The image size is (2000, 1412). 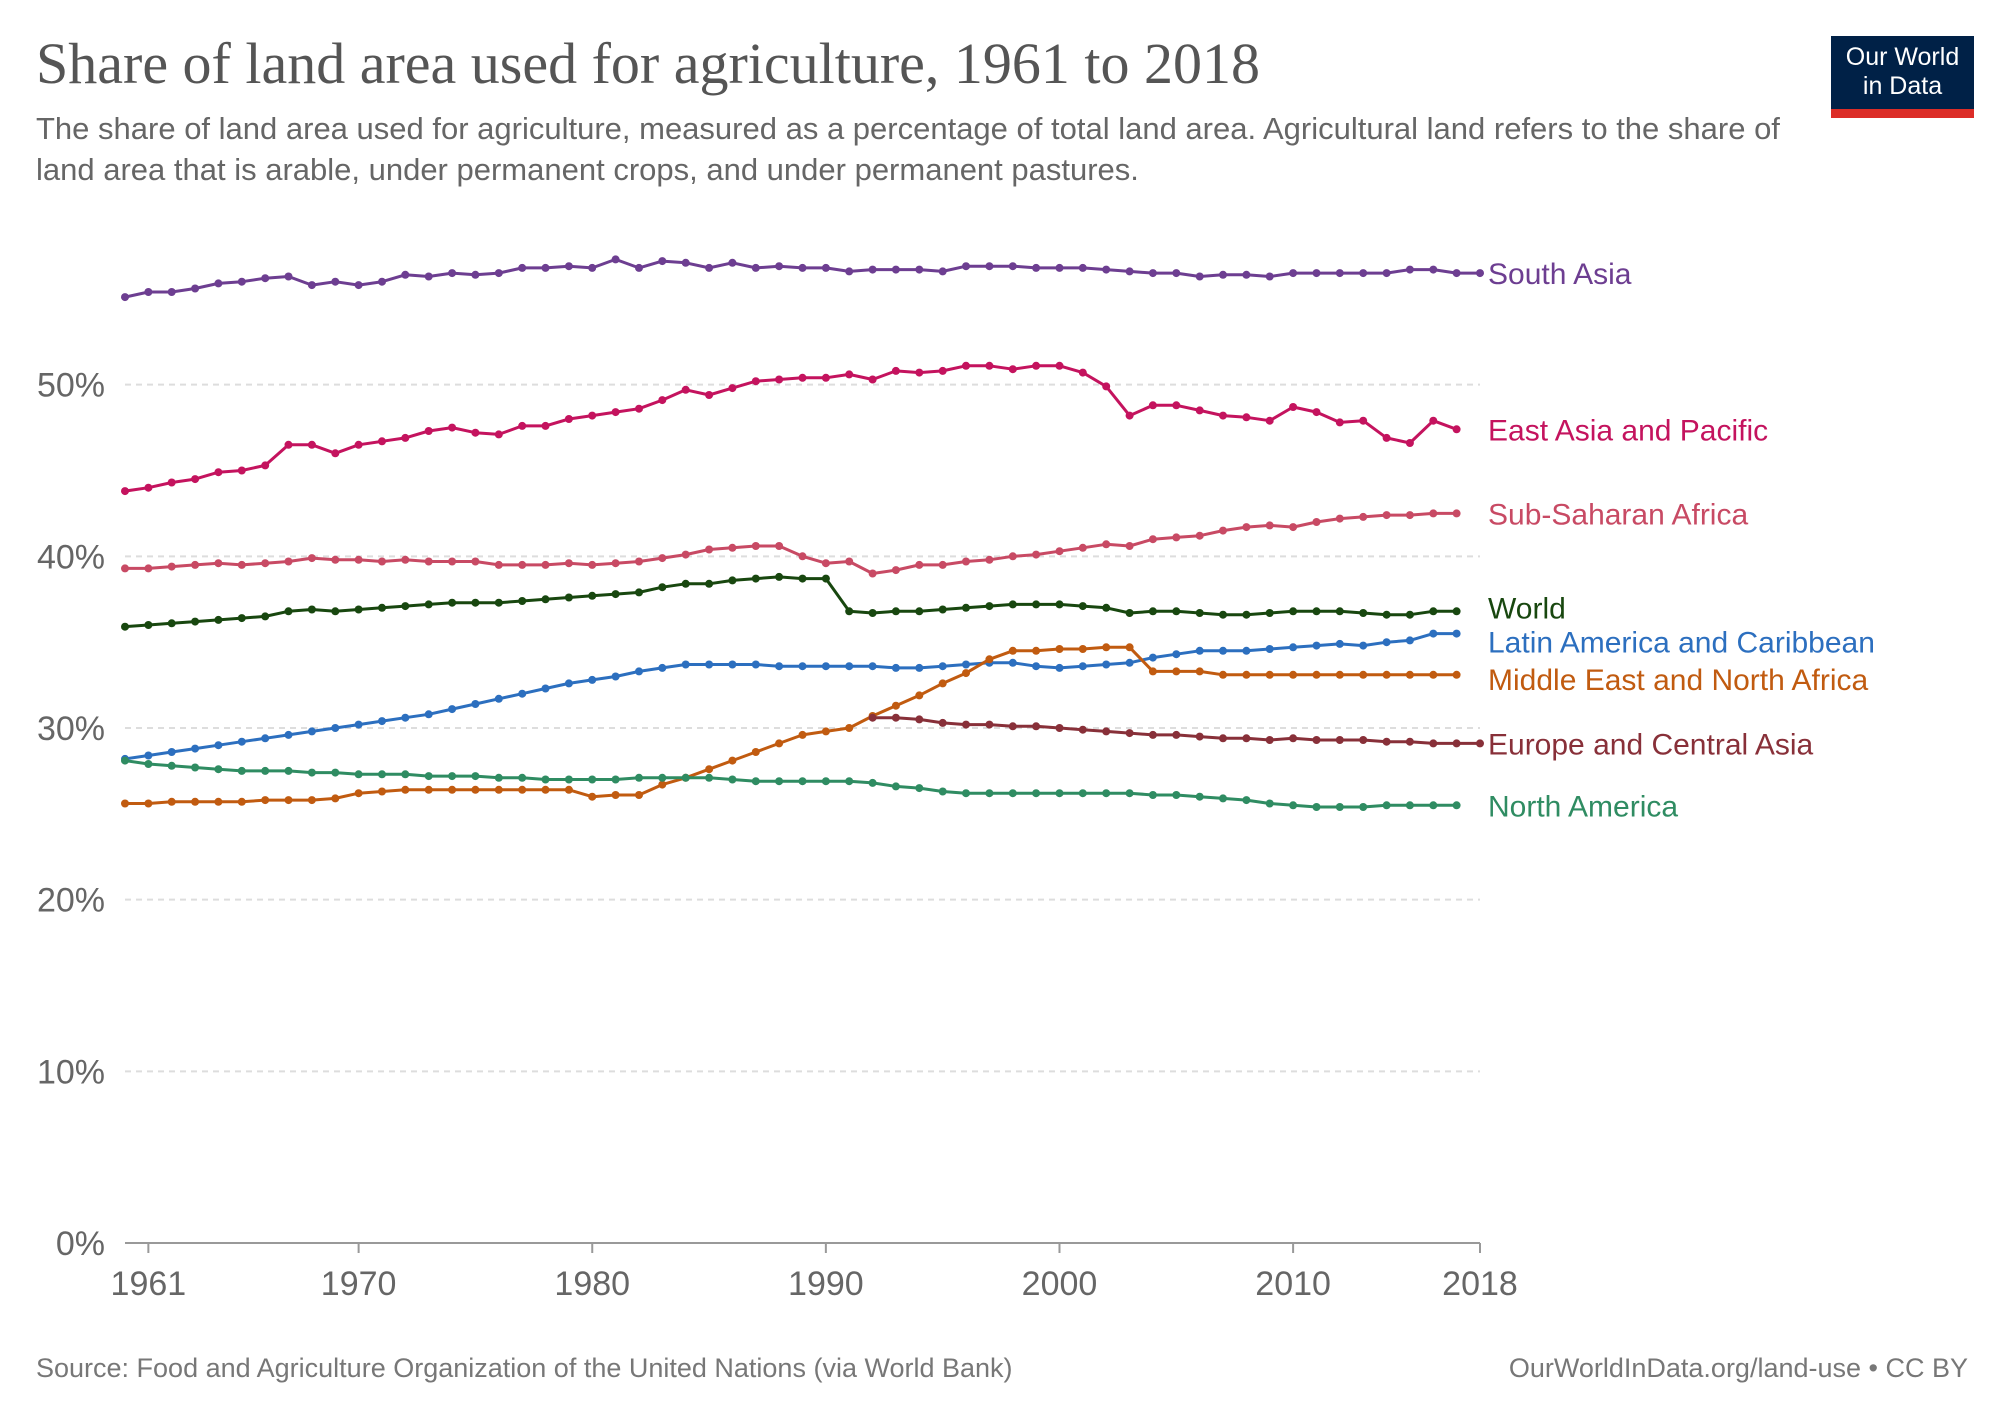 What do you see at coordinates (791, 601) in the screenshot?
I see `series-world` at bounding box center [791, 601].